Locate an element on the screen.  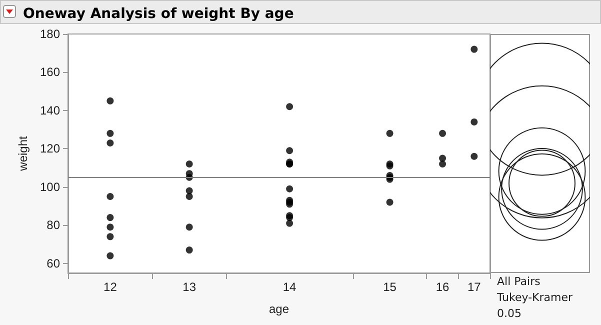
y-tick-label: 160 is located at coordinates (50, 72).